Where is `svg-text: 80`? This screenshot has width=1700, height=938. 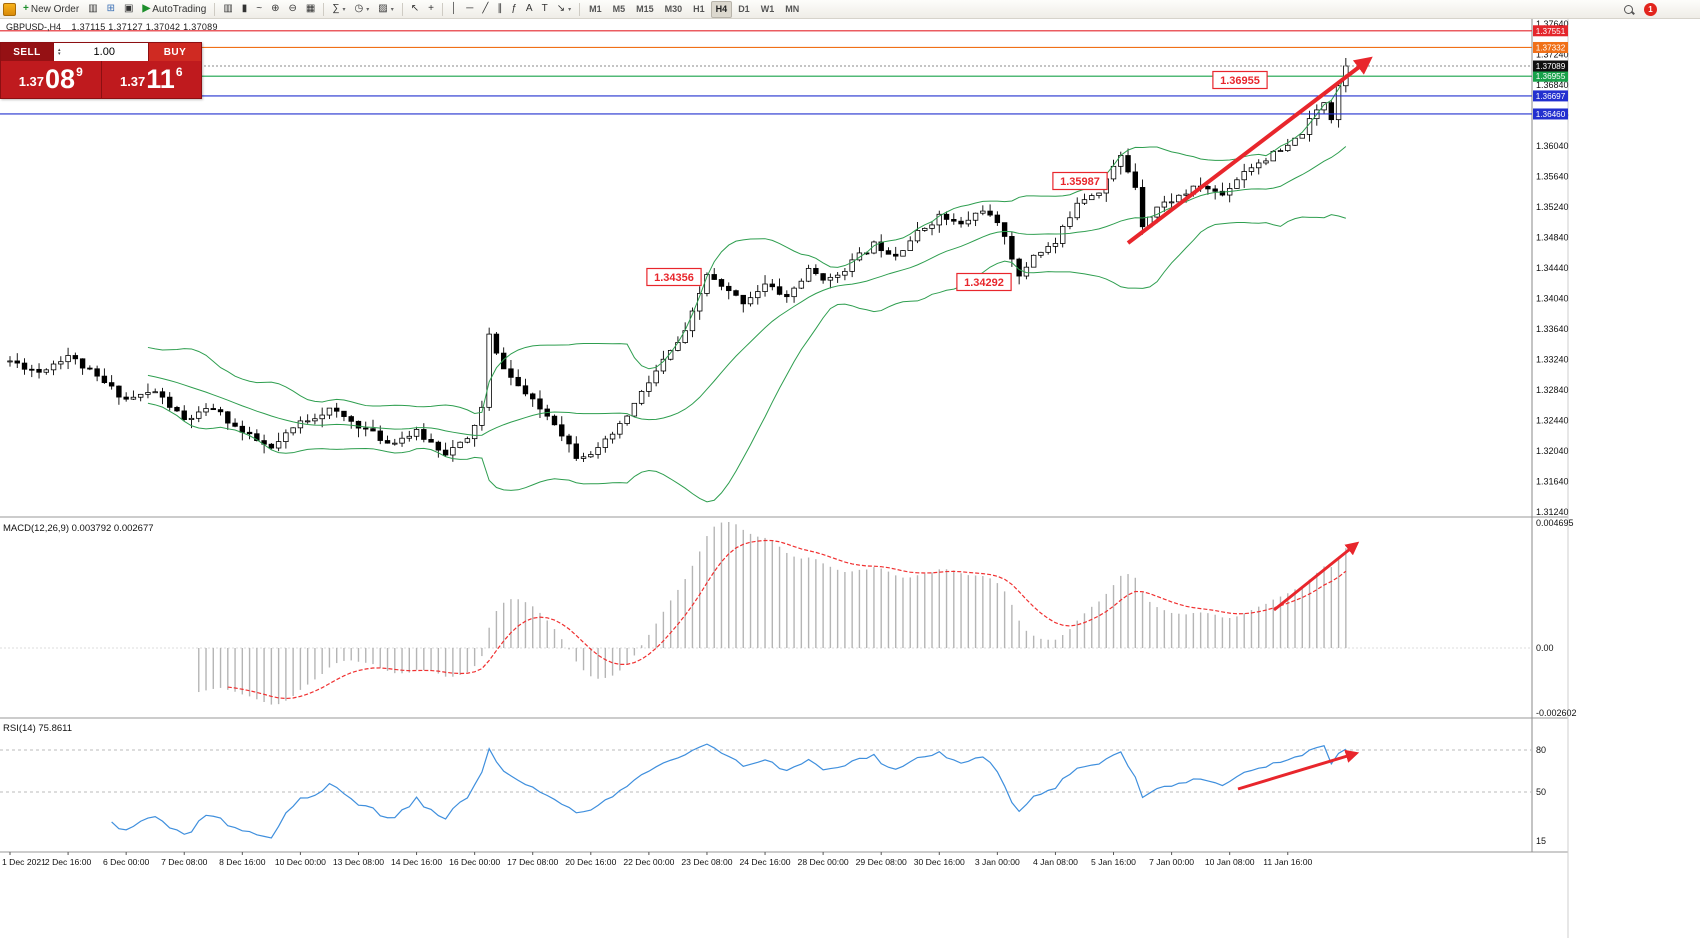
svg-text: 80 is located at coordinates (1541, 750).